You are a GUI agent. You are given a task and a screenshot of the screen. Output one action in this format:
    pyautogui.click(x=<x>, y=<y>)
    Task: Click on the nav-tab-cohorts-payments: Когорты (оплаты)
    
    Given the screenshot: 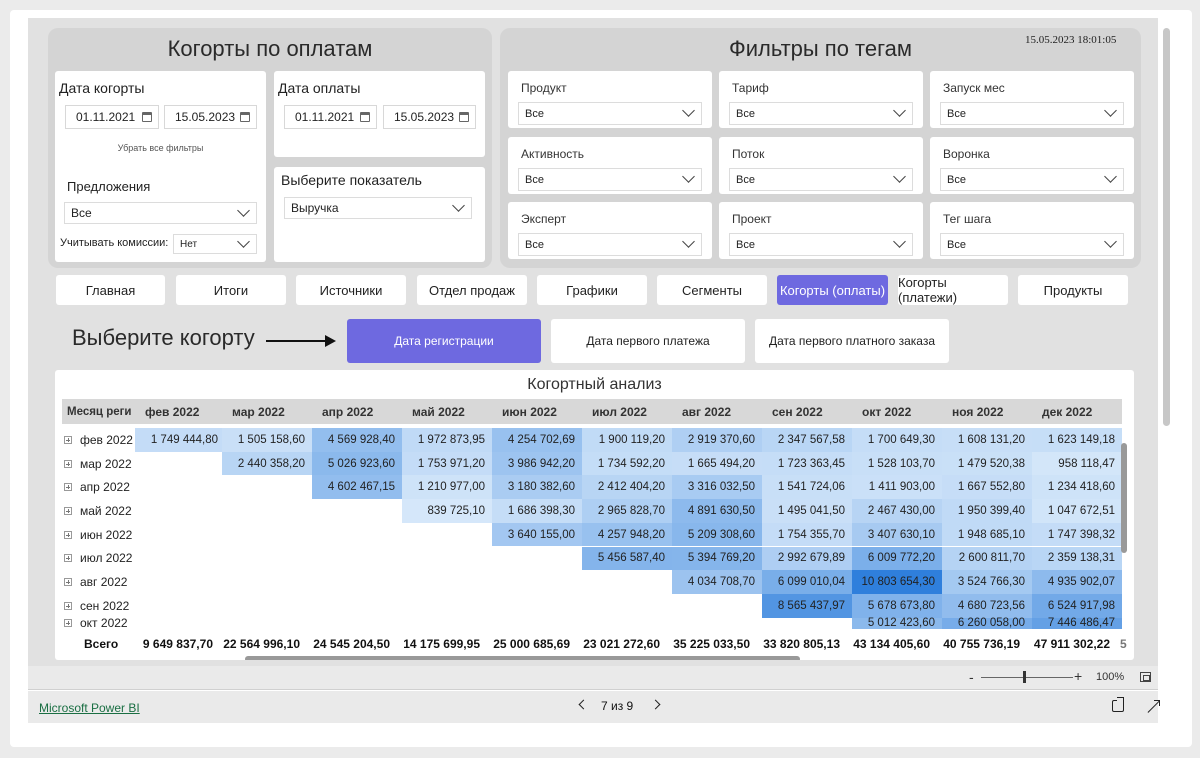 What is the action you would take?
    pyautogui.click(x=832, y=290)
    